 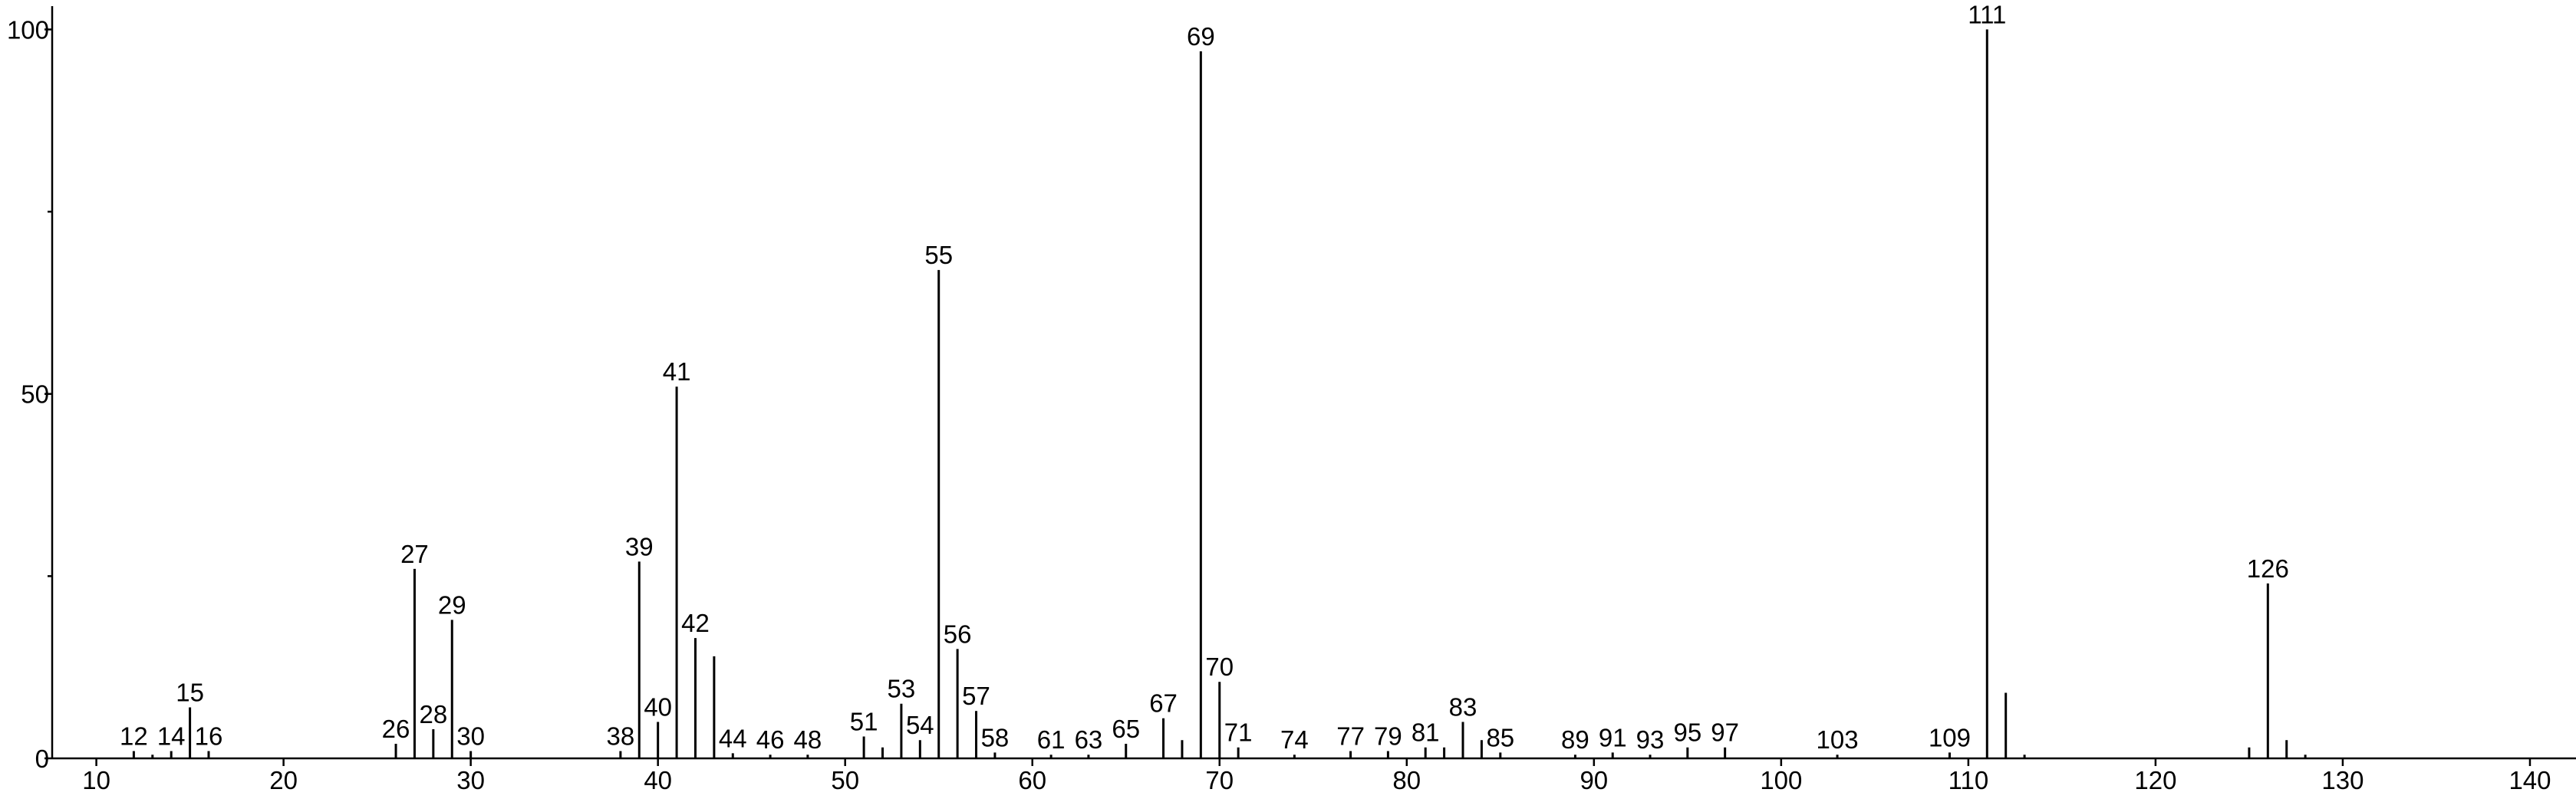 What do you see at coordinates (433, 714) in the screenshot?
I see `peak-label: 28` at bounding box center [433, 714].